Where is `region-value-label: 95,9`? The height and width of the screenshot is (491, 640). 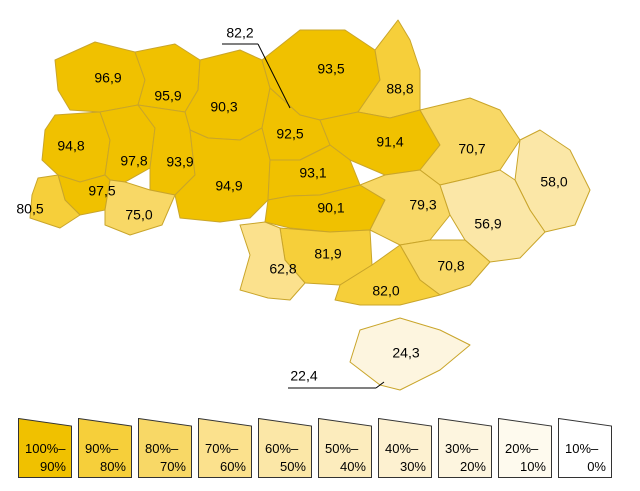 region-value-label: 95,9 is located at coordinates (167, 96).